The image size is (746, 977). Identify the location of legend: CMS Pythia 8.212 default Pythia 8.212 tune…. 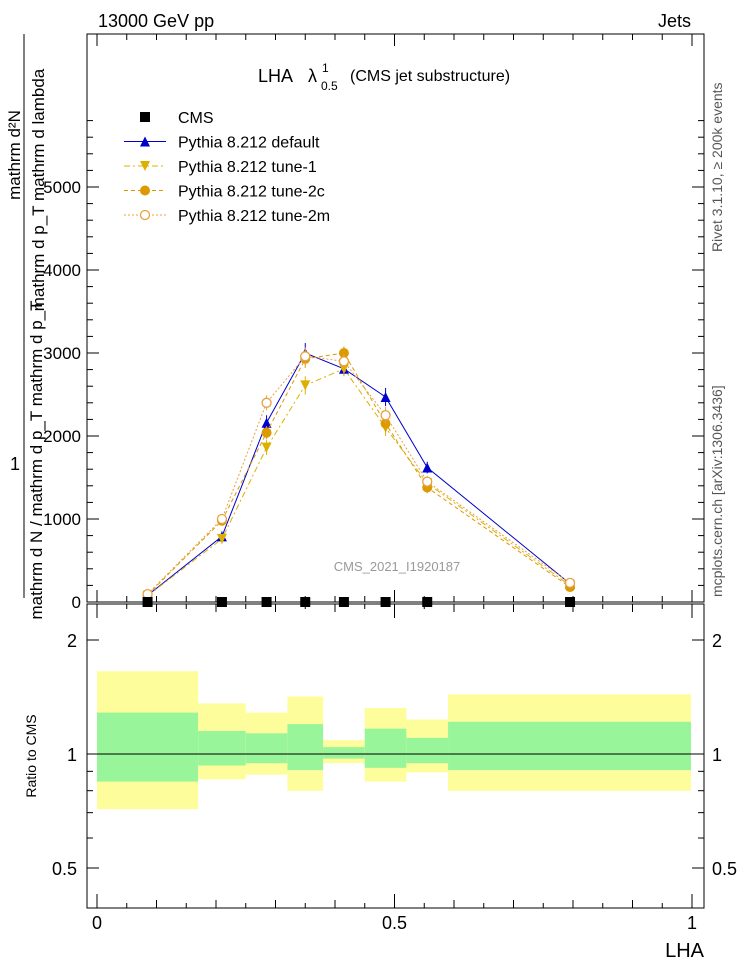
(227, 167).